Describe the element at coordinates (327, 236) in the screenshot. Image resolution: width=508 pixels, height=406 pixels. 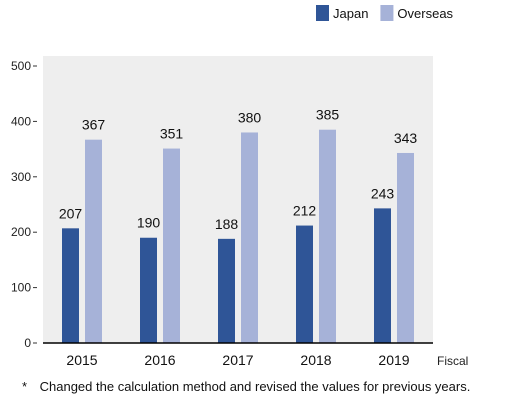
I see `bar-overseas-2018` at that location.